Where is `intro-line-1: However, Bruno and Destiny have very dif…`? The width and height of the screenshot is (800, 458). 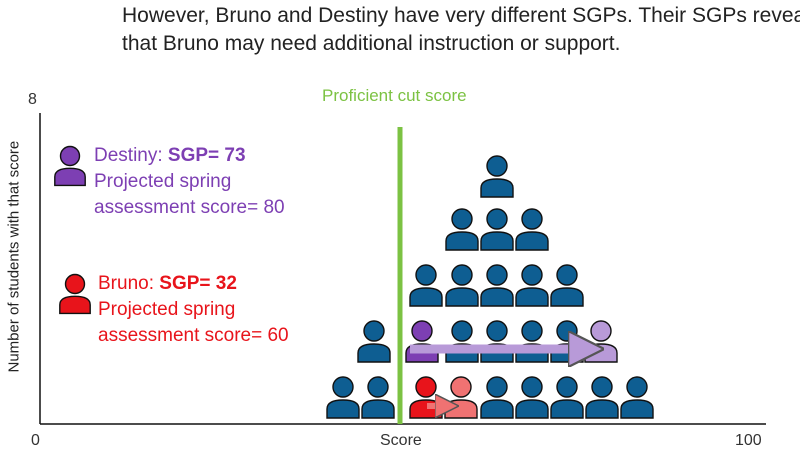
intro-line-1: However, Bruno and Destiny have very dif… is located at coordinates (461, 15).